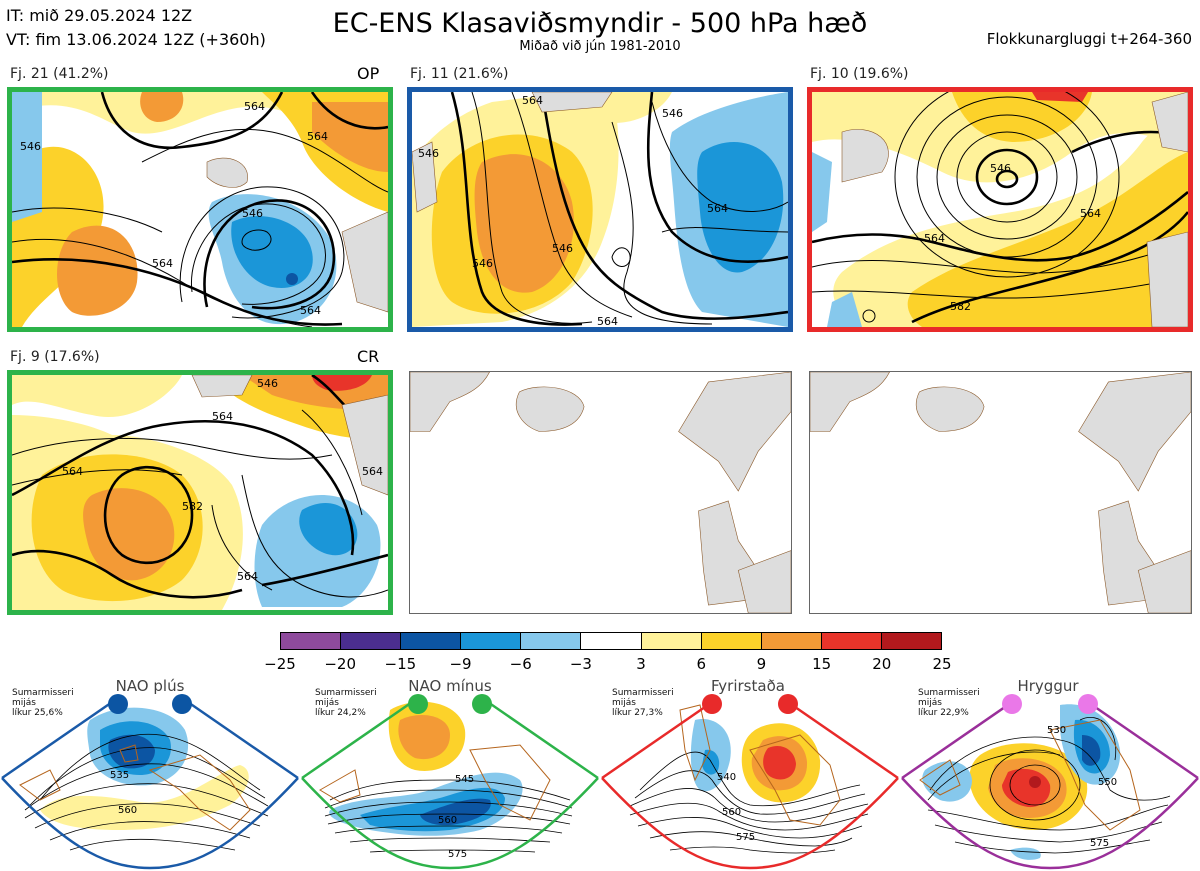  I want to click on regime-1-dot-left, so click(118, 704).